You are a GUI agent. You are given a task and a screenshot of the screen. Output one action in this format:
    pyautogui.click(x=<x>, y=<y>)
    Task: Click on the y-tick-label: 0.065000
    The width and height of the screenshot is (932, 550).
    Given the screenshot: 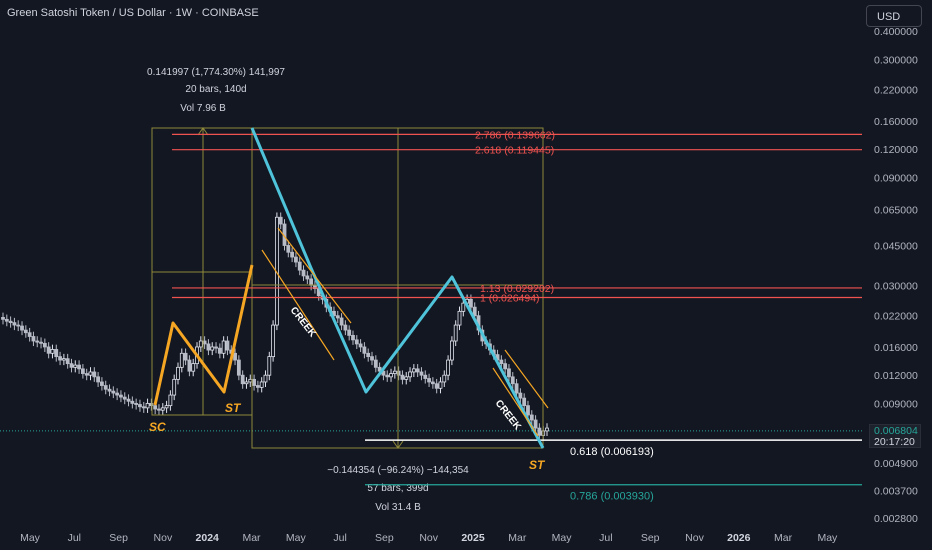 What is the action you would take?
    pyautogui.click(x=896, y=210)
    